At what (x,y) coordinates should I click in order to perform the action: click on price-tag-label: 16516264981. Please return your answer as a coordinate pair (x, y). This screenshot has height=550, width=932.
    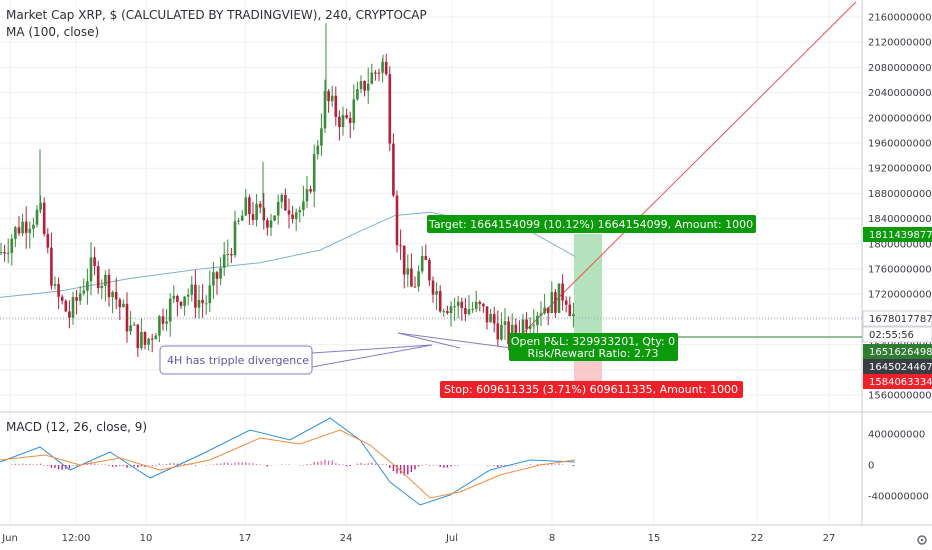
    Looking at the image, I should click on (900, 352).